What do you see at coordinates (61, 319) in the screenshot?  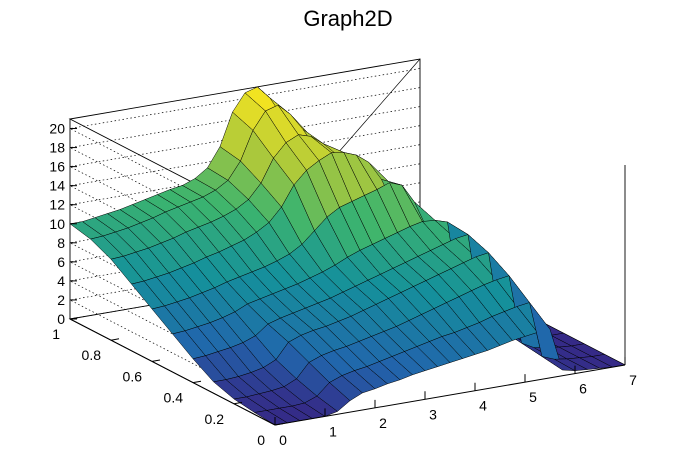 I see `z-tick-label: 0` at bounding box center [61, 319].